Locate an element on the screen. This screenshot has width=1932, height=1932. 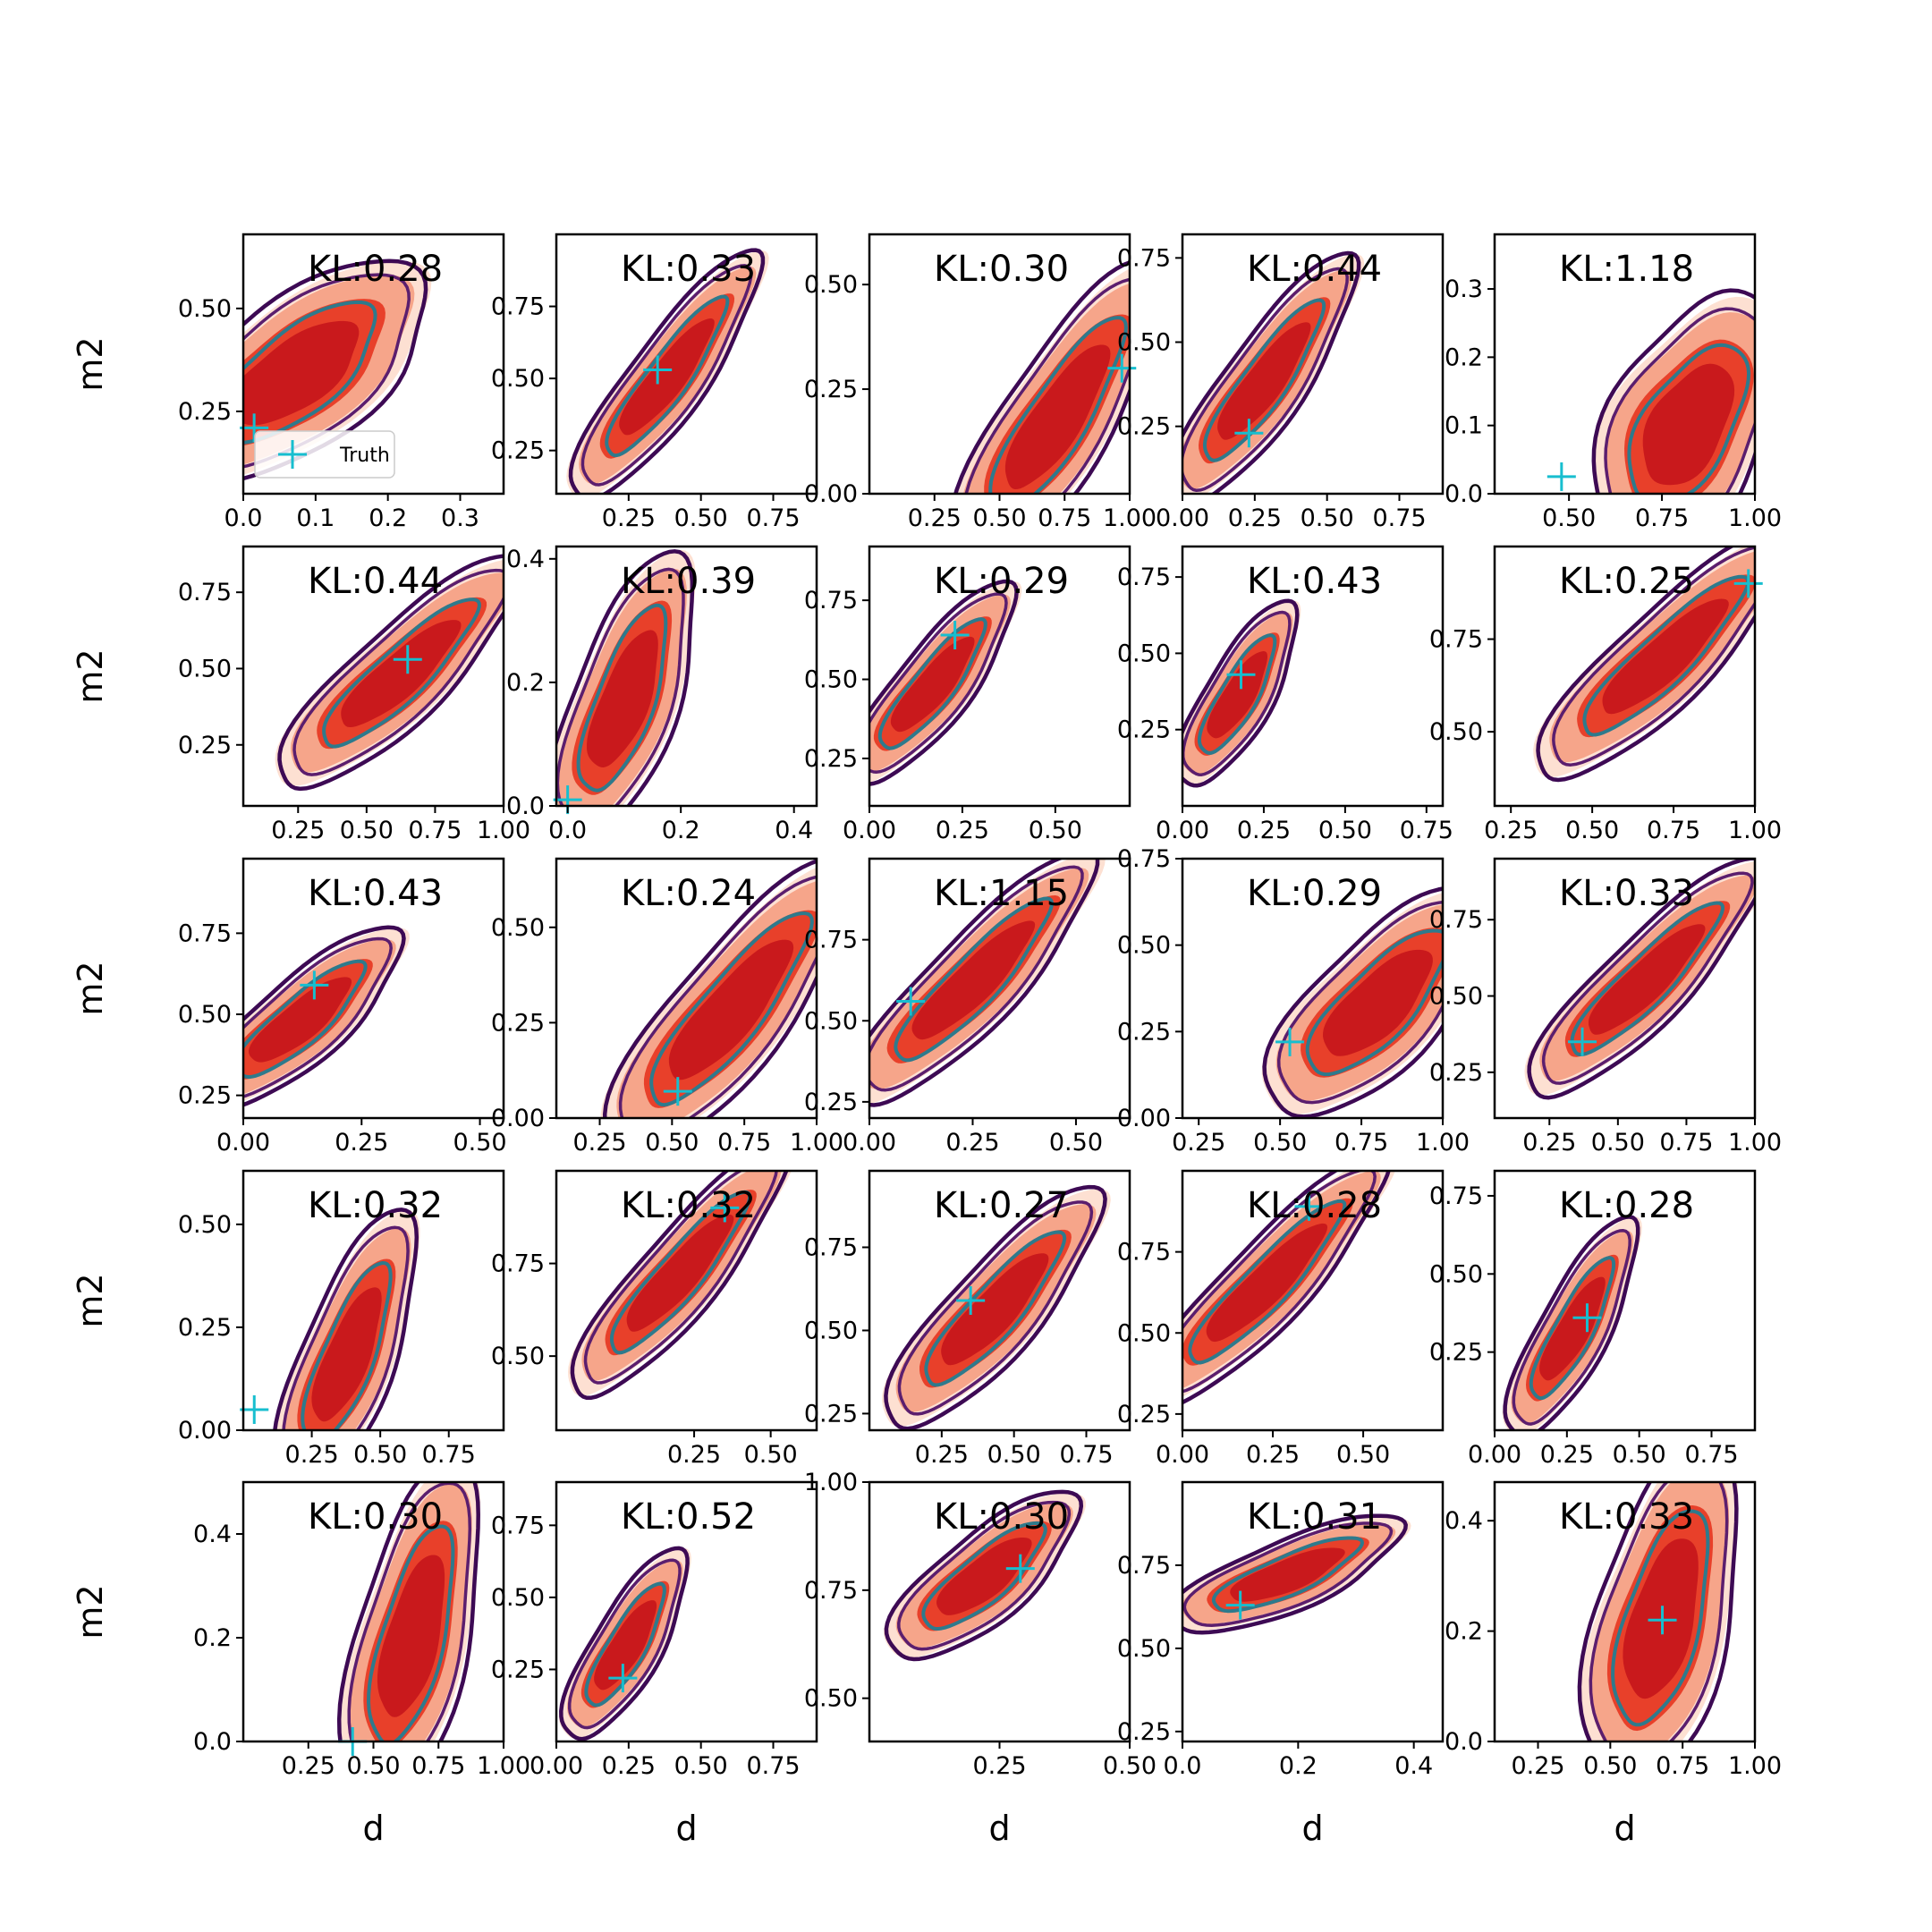
subplot-4-5: 0.00 0.25 0.50 0.75 0.25 0.50 0.75 KL:0.28 is located at coordinates (1593, 1319).